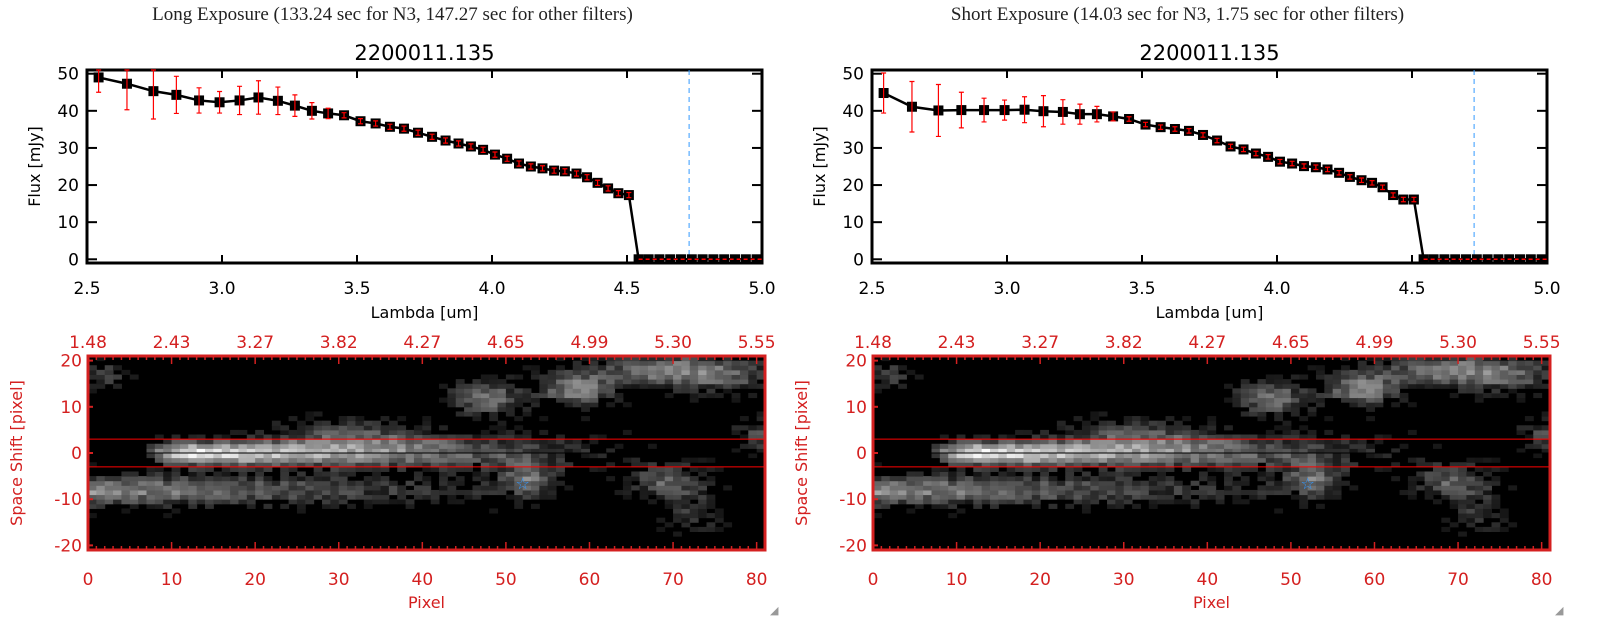 The height and width of the screenshot is (630, 1600). Describe the element at coordinates (1541, 259) in the screenshot. I see `data-point` at that location.